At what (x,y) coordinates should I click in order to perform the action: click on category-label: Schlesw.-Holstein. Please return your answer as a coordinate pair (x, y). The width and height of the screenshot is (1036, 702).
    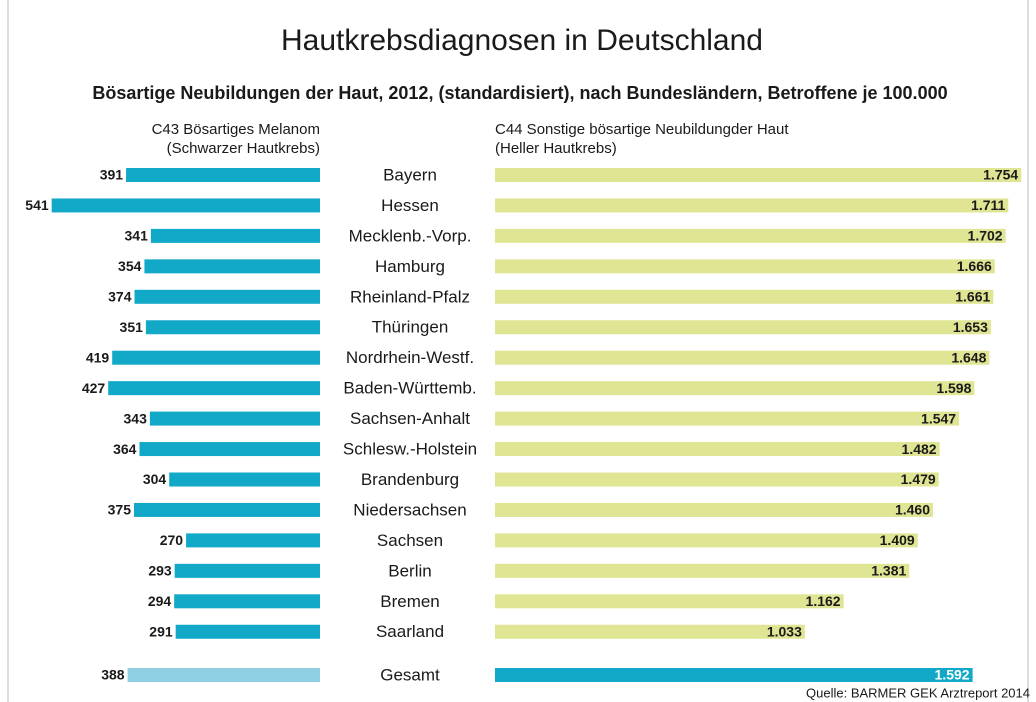
    Looking at the image, I should click on (410, 449).